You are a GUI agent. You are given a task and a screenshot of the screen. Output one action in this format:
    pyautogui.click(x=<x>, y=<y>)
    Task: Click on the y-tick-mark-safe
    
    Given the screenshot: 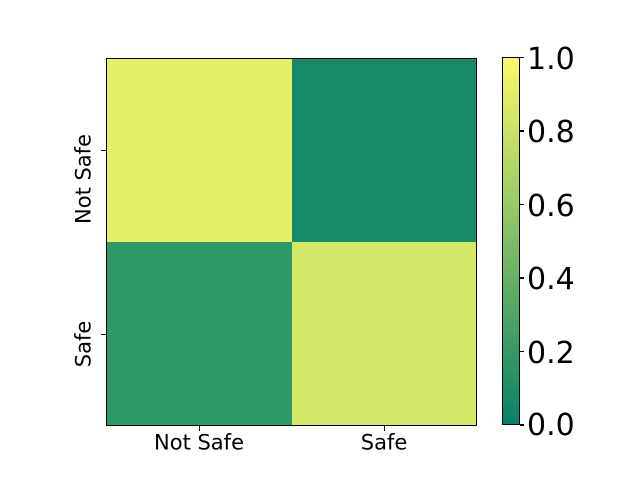 What is the action you would take?
    pyautogui.click(x=103, y=334)
    